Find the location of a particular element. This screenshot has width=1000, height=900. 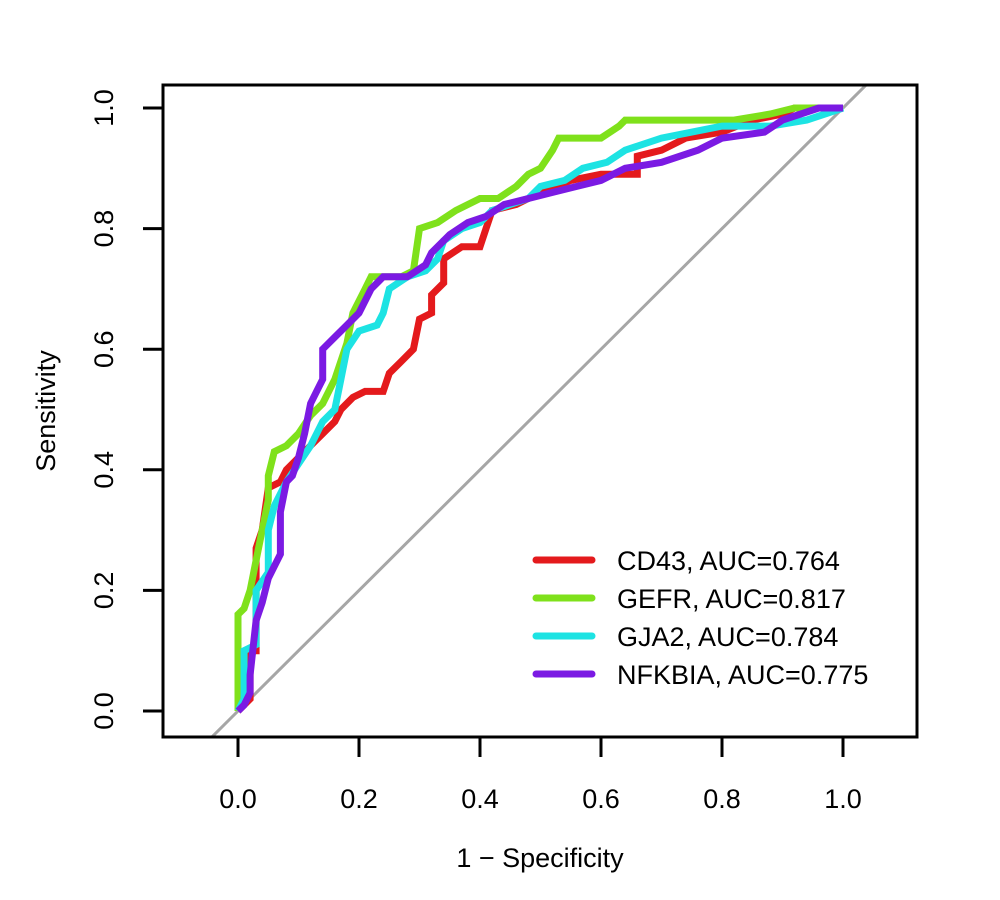

legend-item-cd43: CD43, AUC=0.764 is located at coordinates (686, 561).